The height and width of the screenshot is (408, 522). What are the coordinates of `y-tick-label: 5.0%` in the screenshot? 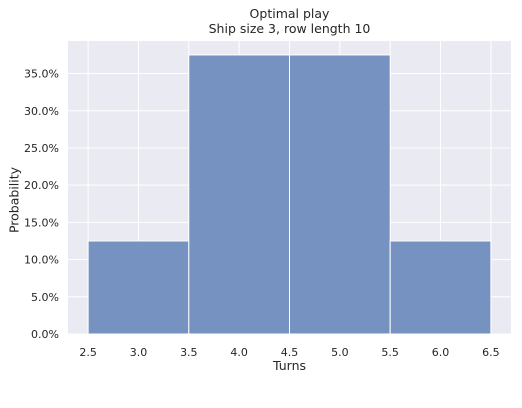 It's located at (45, 297).